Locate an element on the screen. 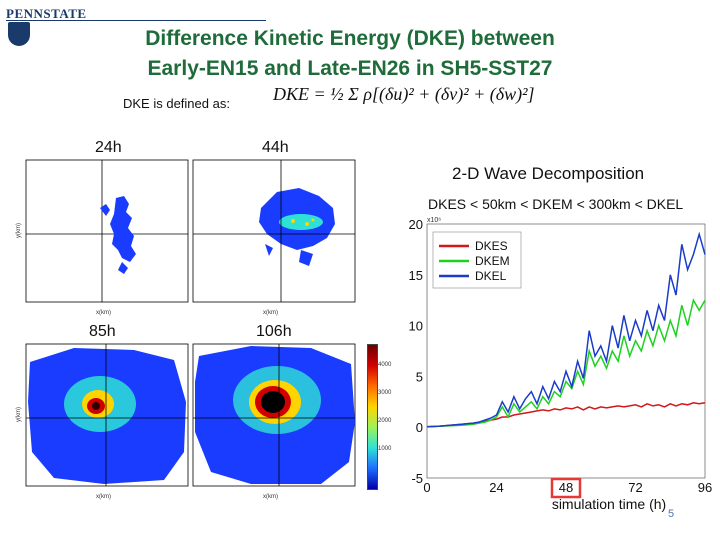 This screenshot has width=720, height=540. x-tick-label: 0 is located at coordinates (426, 487).